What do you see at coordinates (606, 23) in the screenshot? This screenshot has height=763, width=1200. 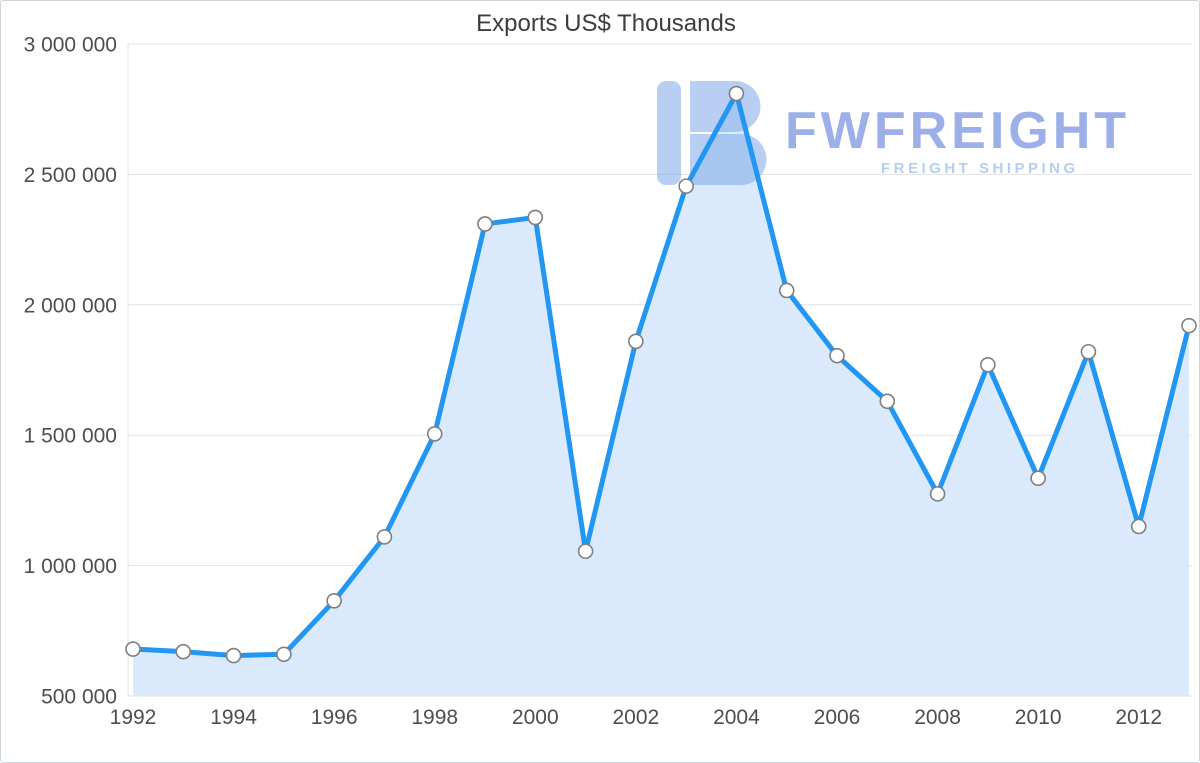 I see `chart-title: Exports US$ Thousands` at bounding box center [606, 23].